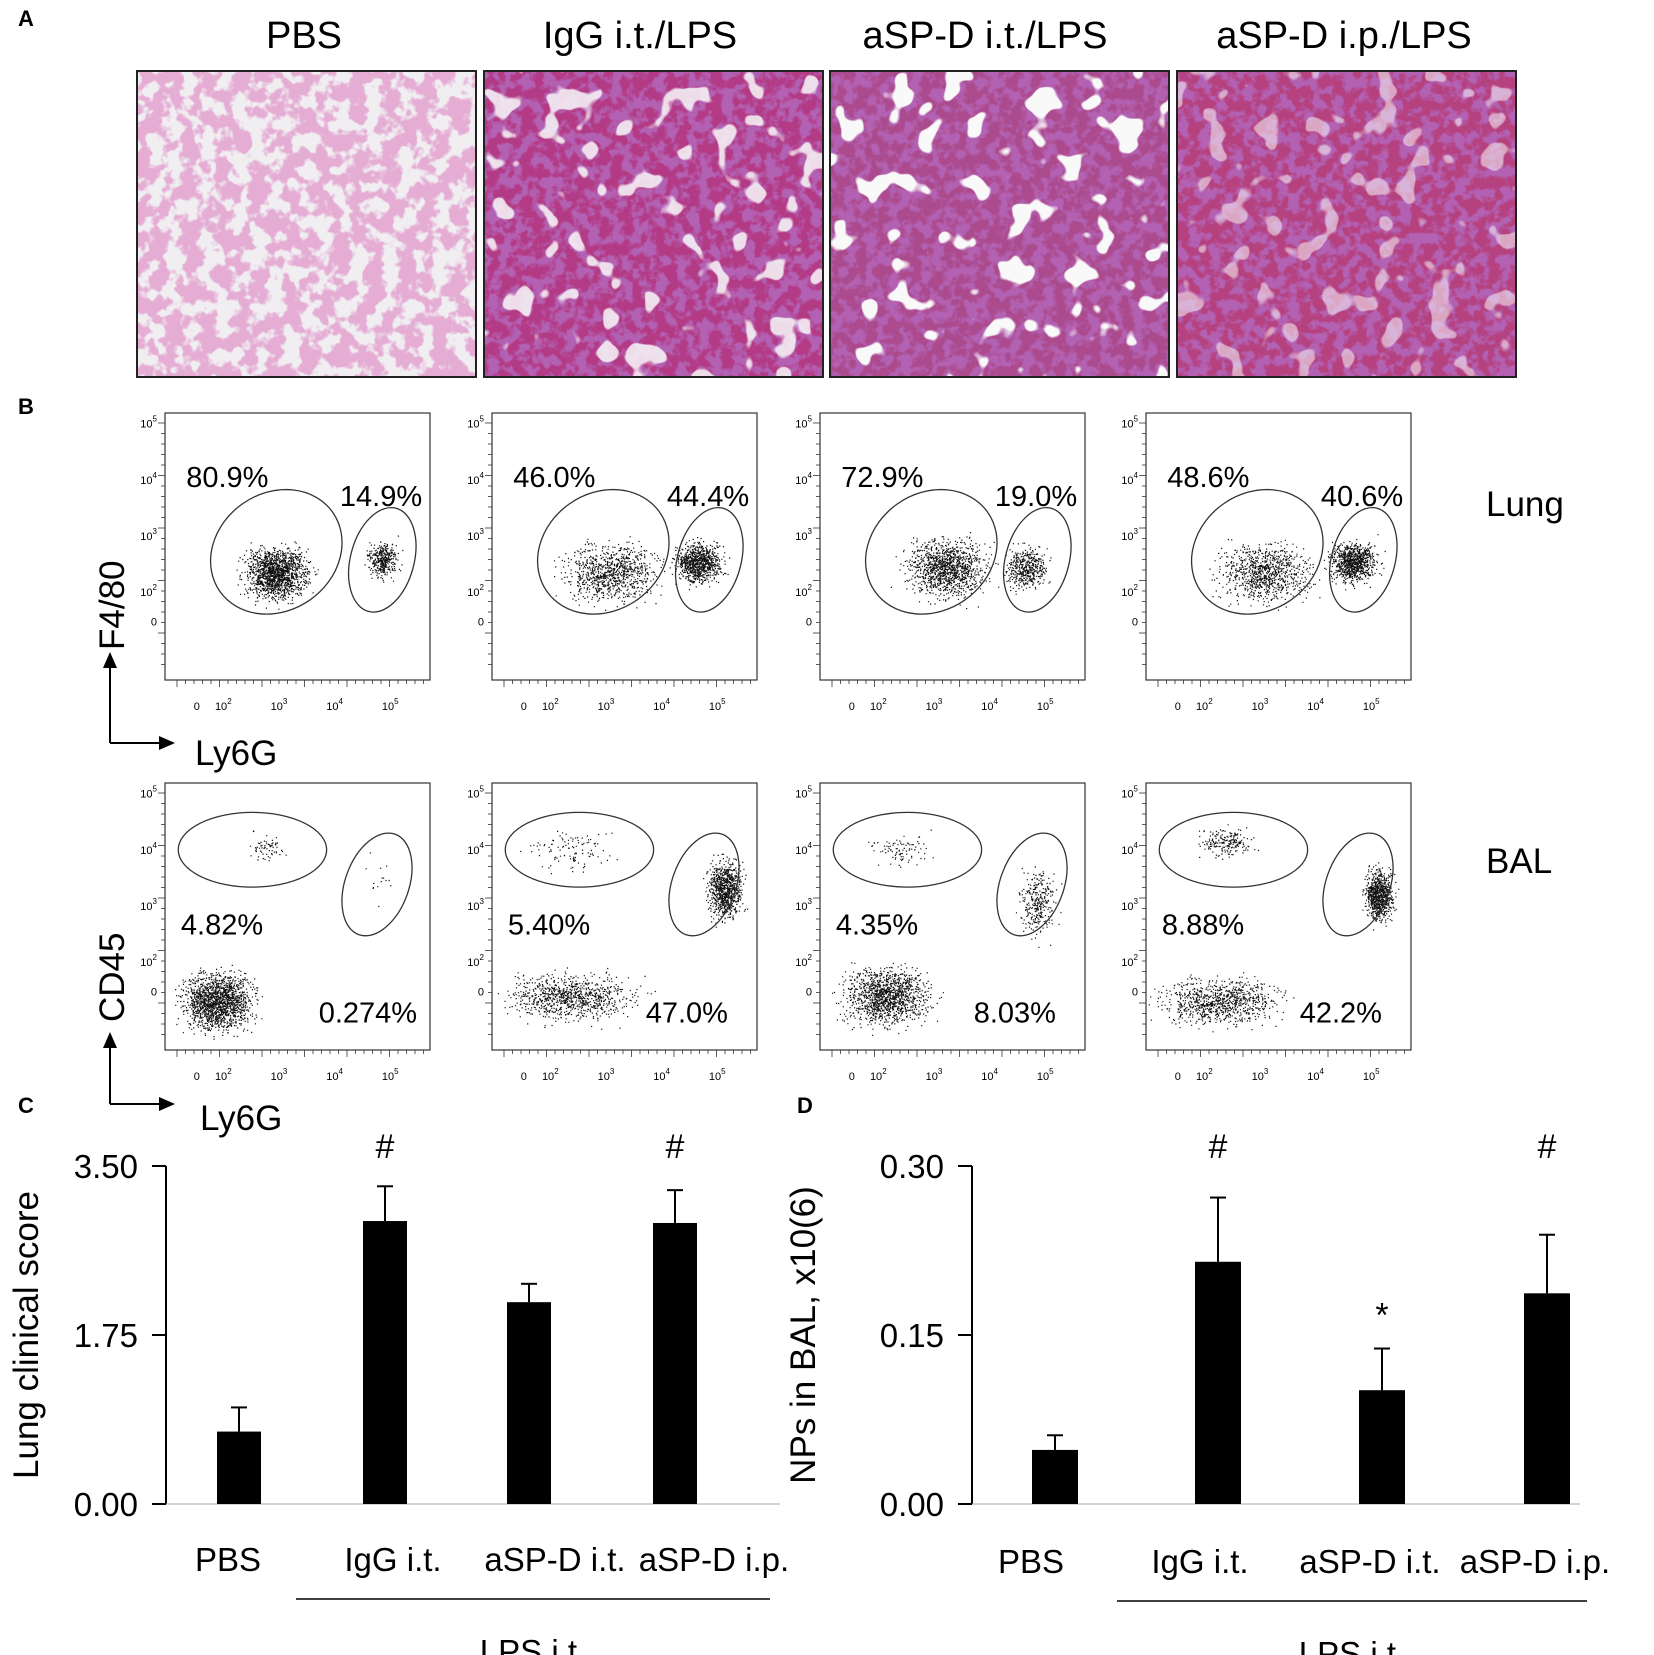 The width and height of the screenshot is (1654, 1655). What do you see at coordinates (940, 562) in the screenshot?
I see `flow-plot-lung-3: 72.9% 19.0% 0 10² 10³ 10⁴ 10⁵ 0 10² 10³ 10⁴ 10⁵` at bounding box center [940, 562].